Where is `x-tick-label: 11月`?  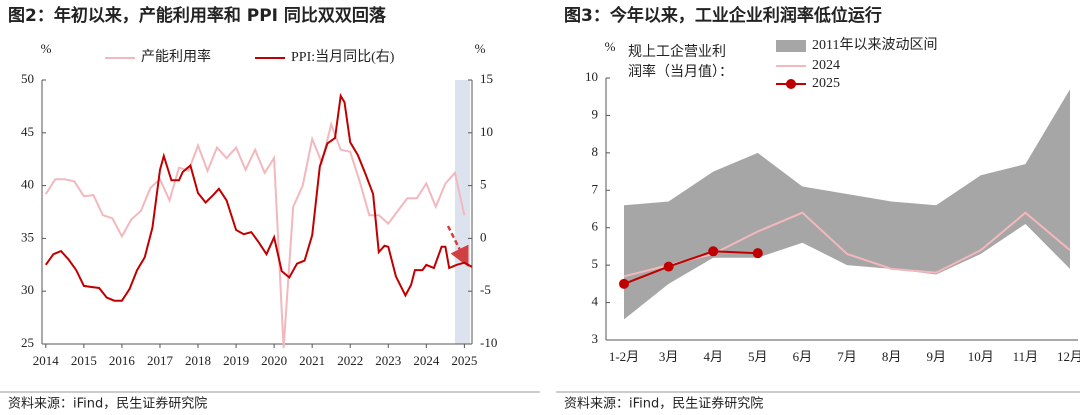
x-tick-label: 11月 is located at coordinates (1026, 356).